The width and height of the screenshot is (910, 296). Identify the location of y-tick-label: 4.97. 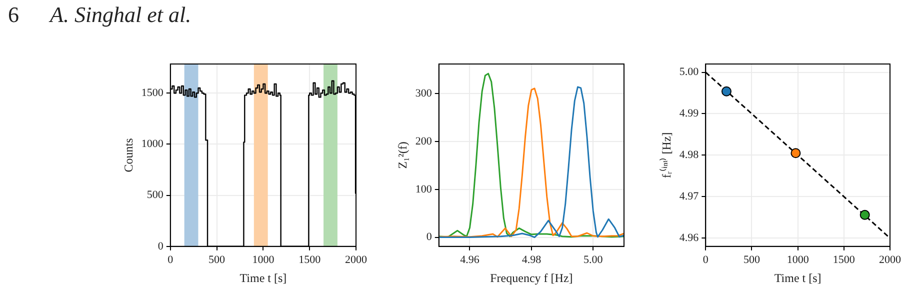
(689, 196).